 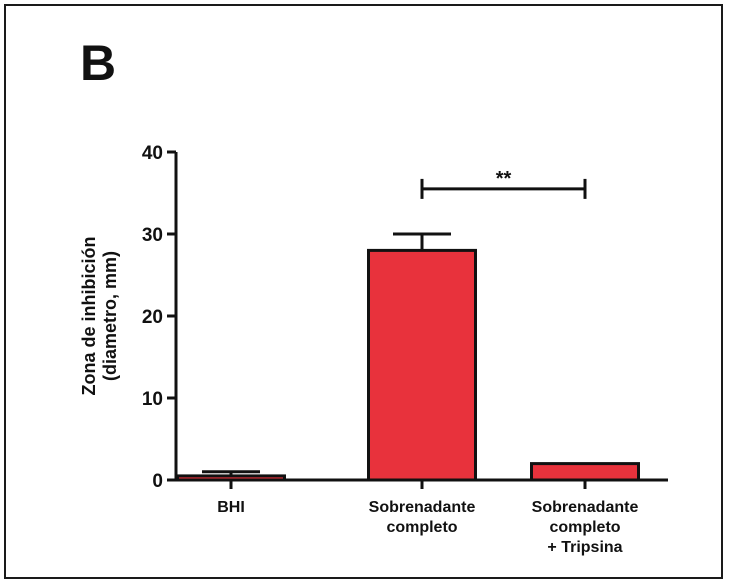 I want to click on y-tick-label-1: 10, so click(x=152, y=399).